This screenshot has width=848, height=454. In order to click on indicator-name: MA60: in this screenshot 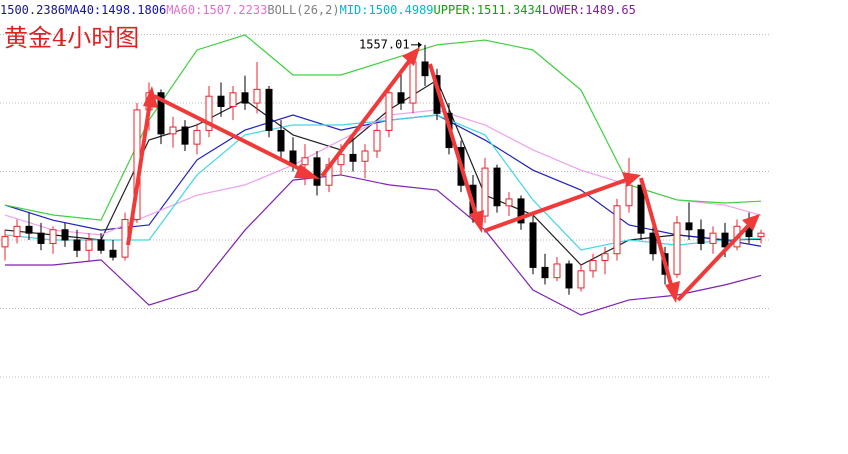, I will do `click(184, 10)`.